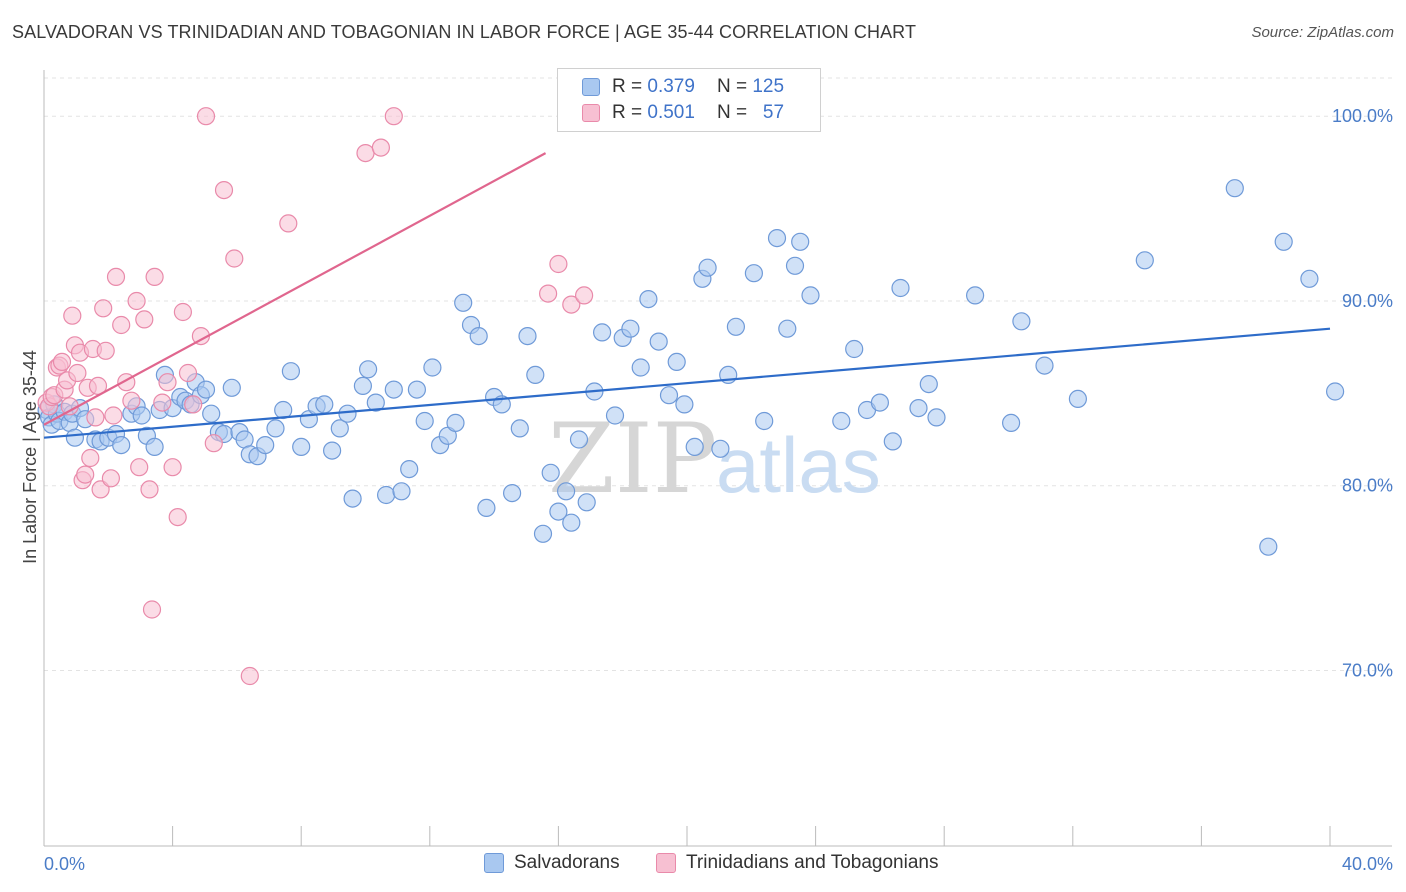  What do you see at coordinates (812, 862) in the screenshot?
I see `series-label-trinidadians: Trinidadians and Tobagonians` at bounding box center [812, 862].